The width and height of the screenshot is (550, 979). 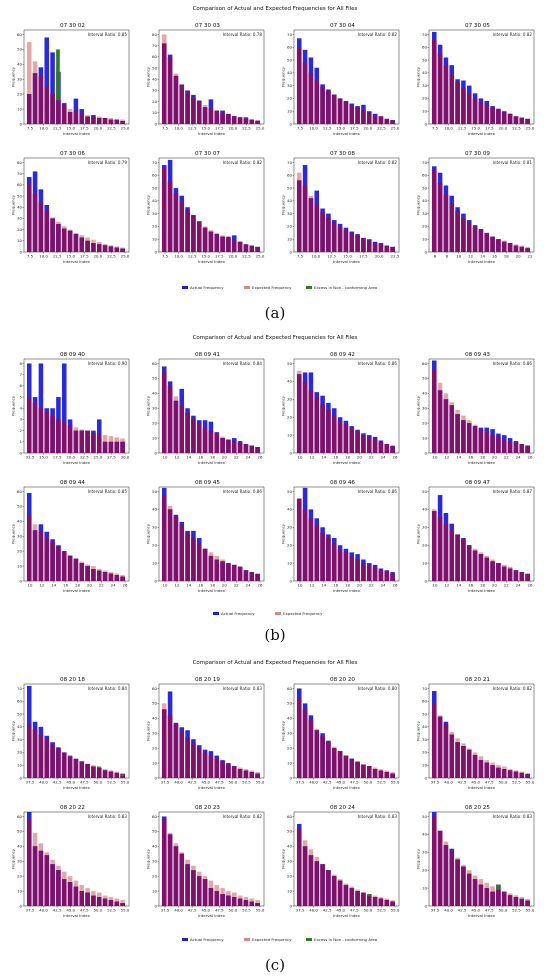 What do you see at coordinates (21, 385) in the screenshot?
I see `y-tick-label: 6` at bounding box center [21, 385].